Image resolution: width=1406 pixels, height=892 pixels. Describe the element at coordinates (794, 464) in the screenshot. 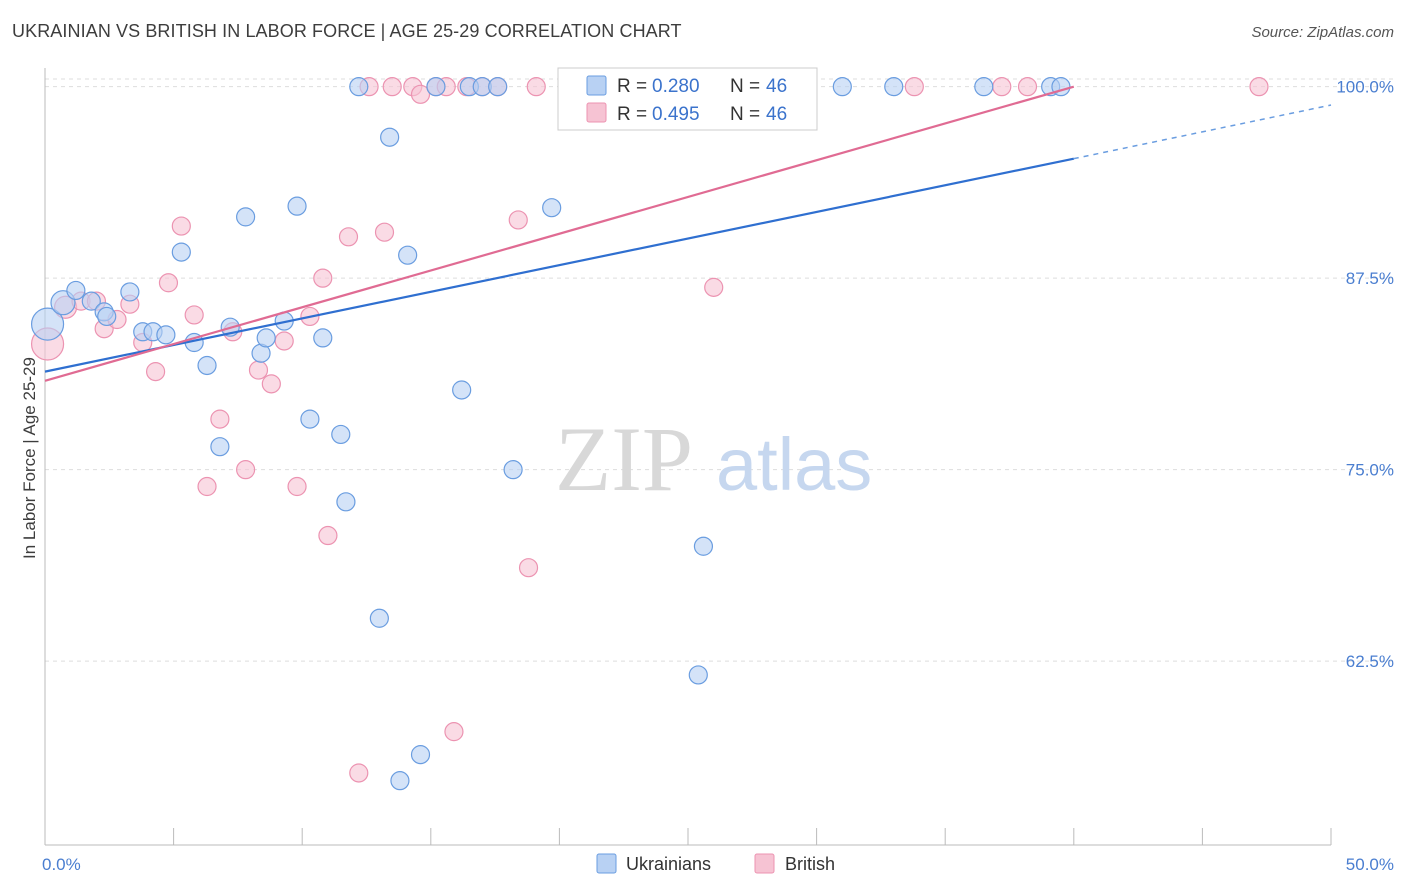

I see `watermark-atlas: atlas` at that location.